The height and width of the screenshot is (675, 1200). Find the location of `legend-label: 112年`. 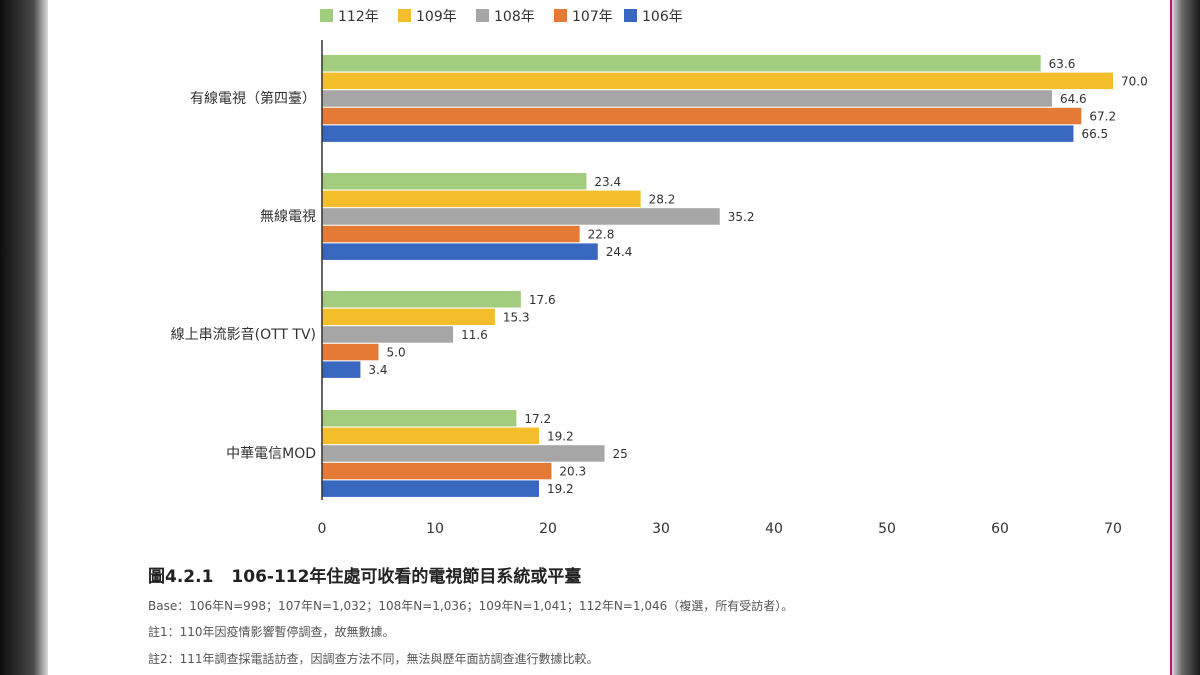

legend-label: 112年 is located at coordinates (358, 17).